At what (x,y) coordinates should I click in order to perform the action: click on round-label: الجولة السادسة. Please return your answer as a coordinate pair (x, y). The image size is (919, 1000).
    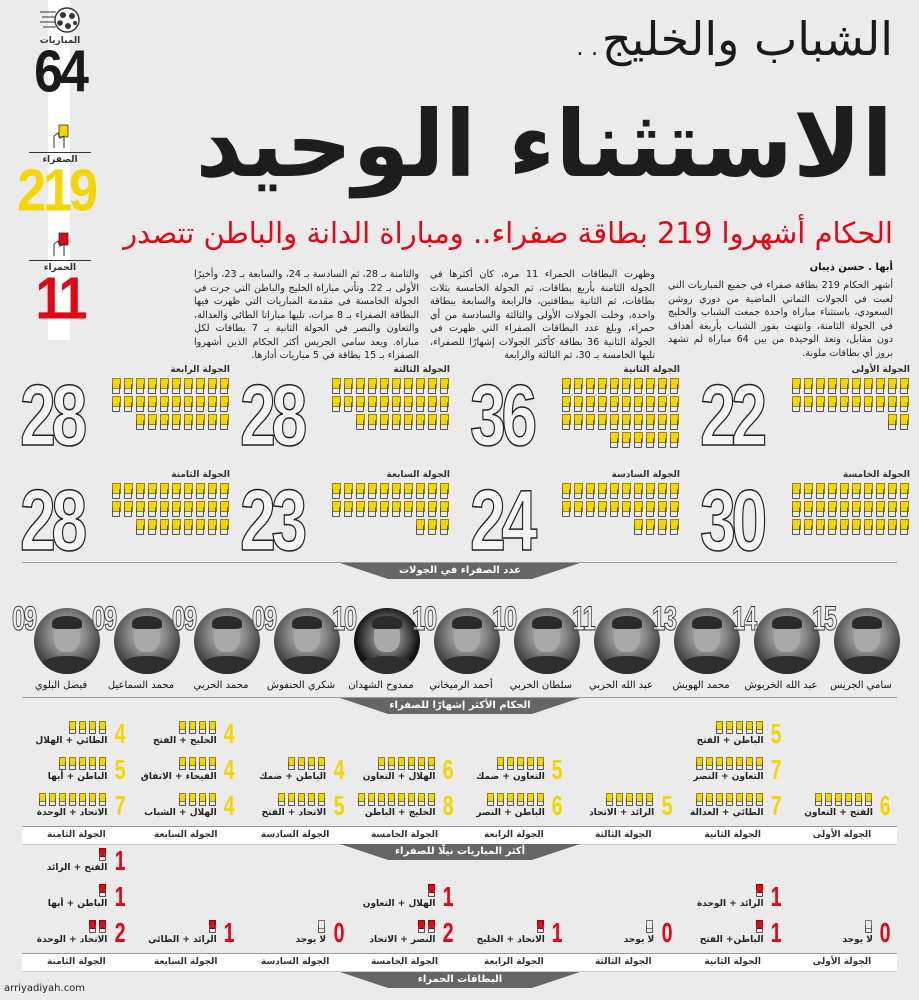
    Looking at the image, I should click on (295, 962).